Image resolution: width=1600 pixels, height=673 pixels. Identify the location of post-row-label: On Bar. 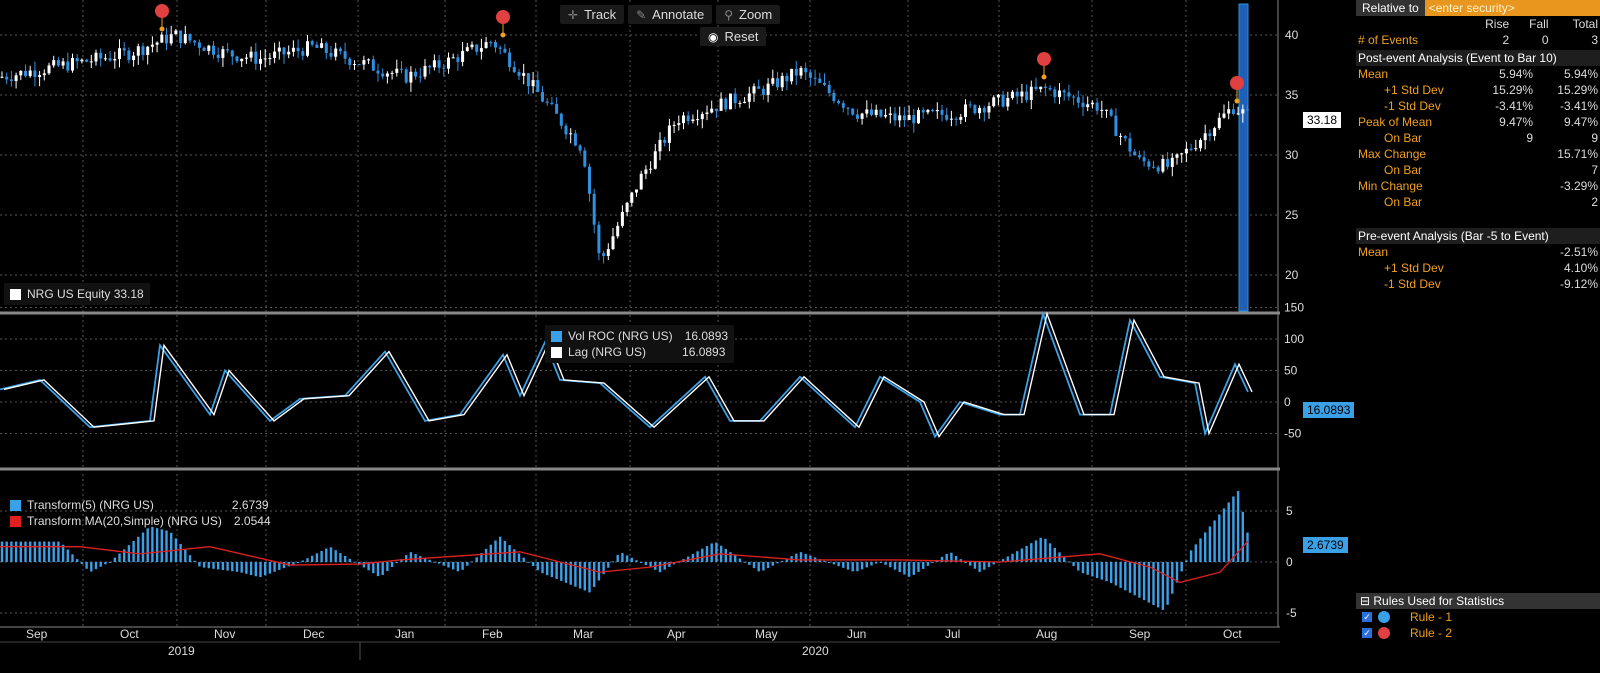
(1403, 202).